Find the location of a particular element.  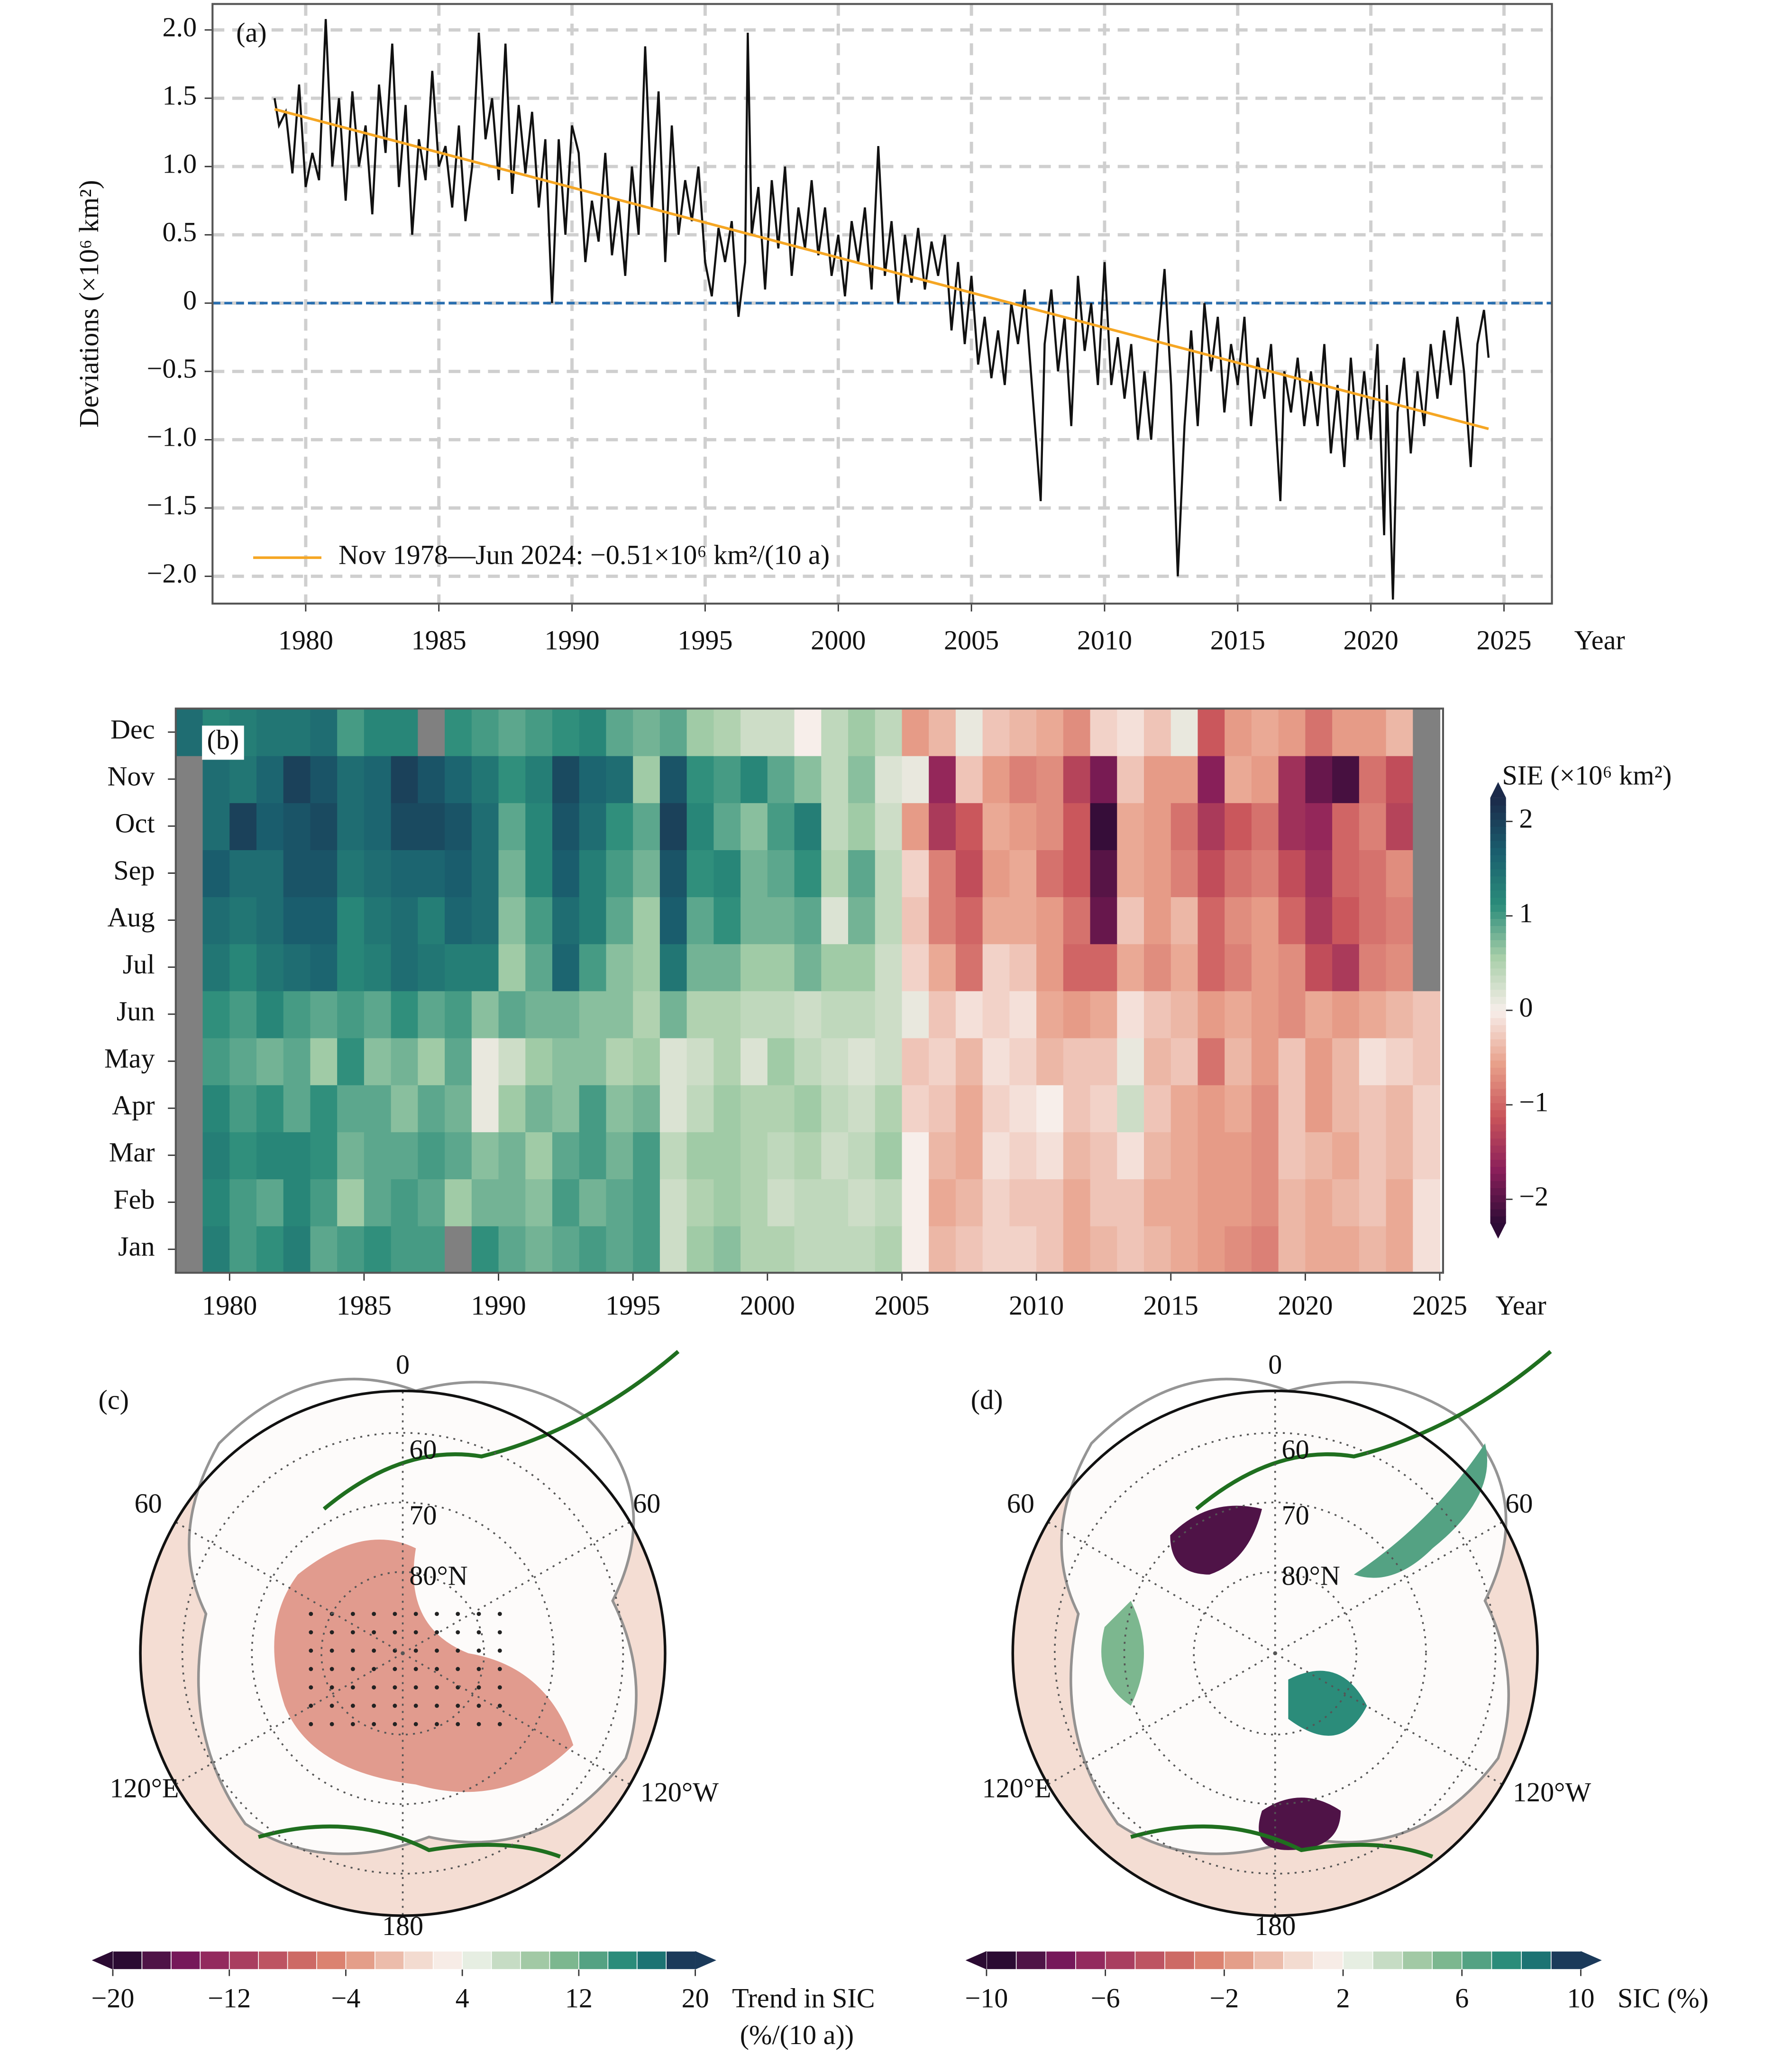

longitude-label: 180 is located at coordinates (402, 1926).